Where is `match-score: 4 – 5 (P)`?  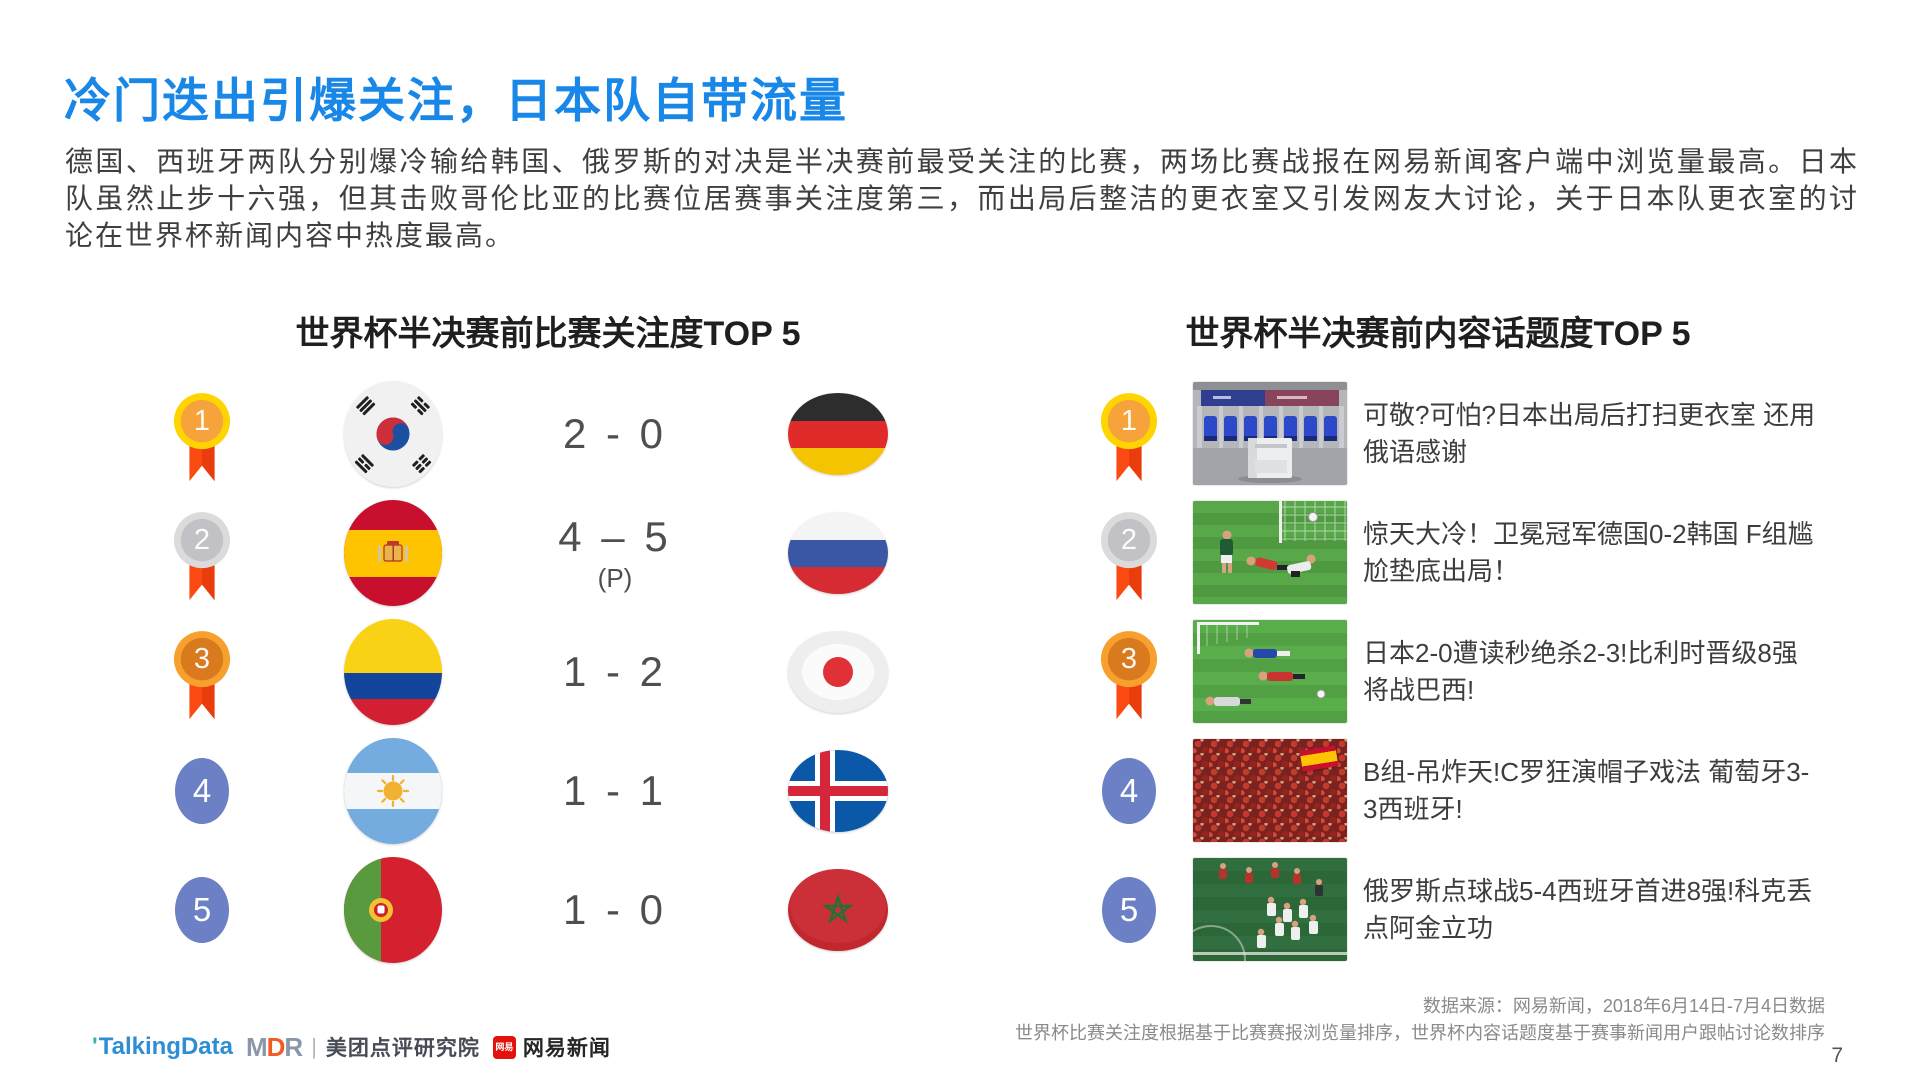 match-score: 4 – 5 (P) is located at coordinates (615, 552).